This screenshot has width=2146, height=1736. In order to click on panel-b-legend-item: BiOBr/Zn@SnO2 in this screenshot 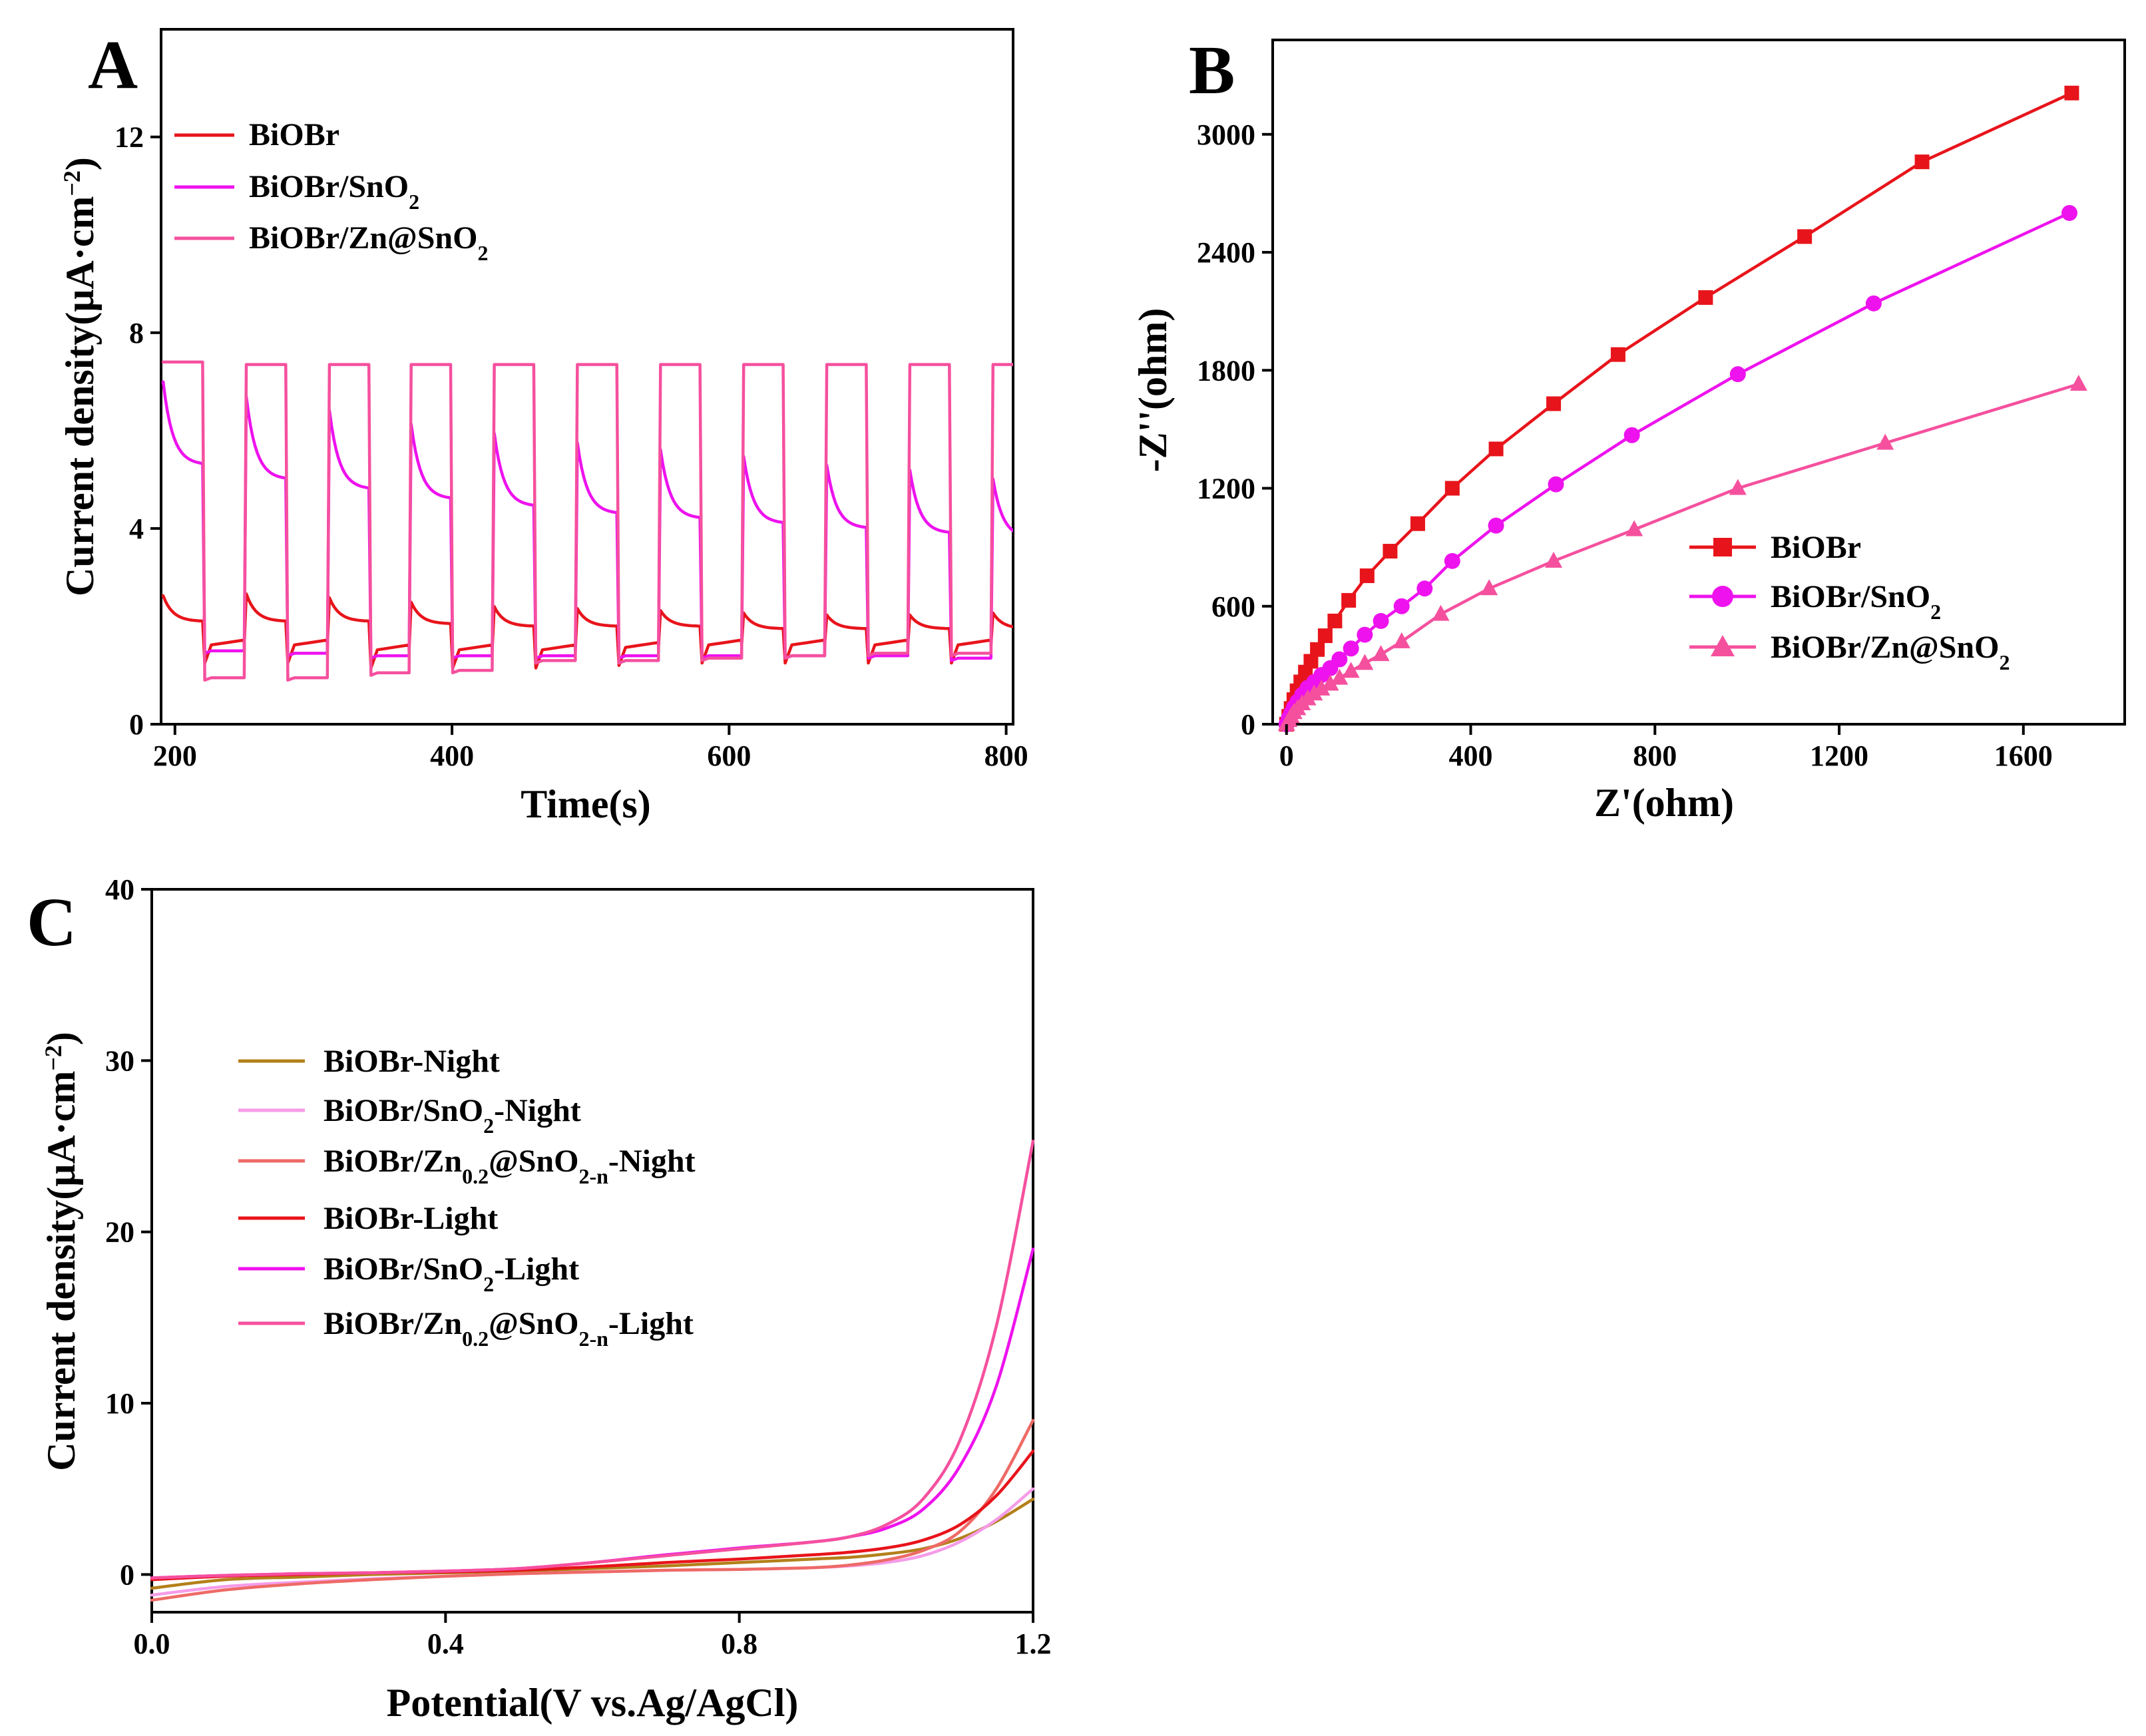, I will do `click(1849, 652)`.